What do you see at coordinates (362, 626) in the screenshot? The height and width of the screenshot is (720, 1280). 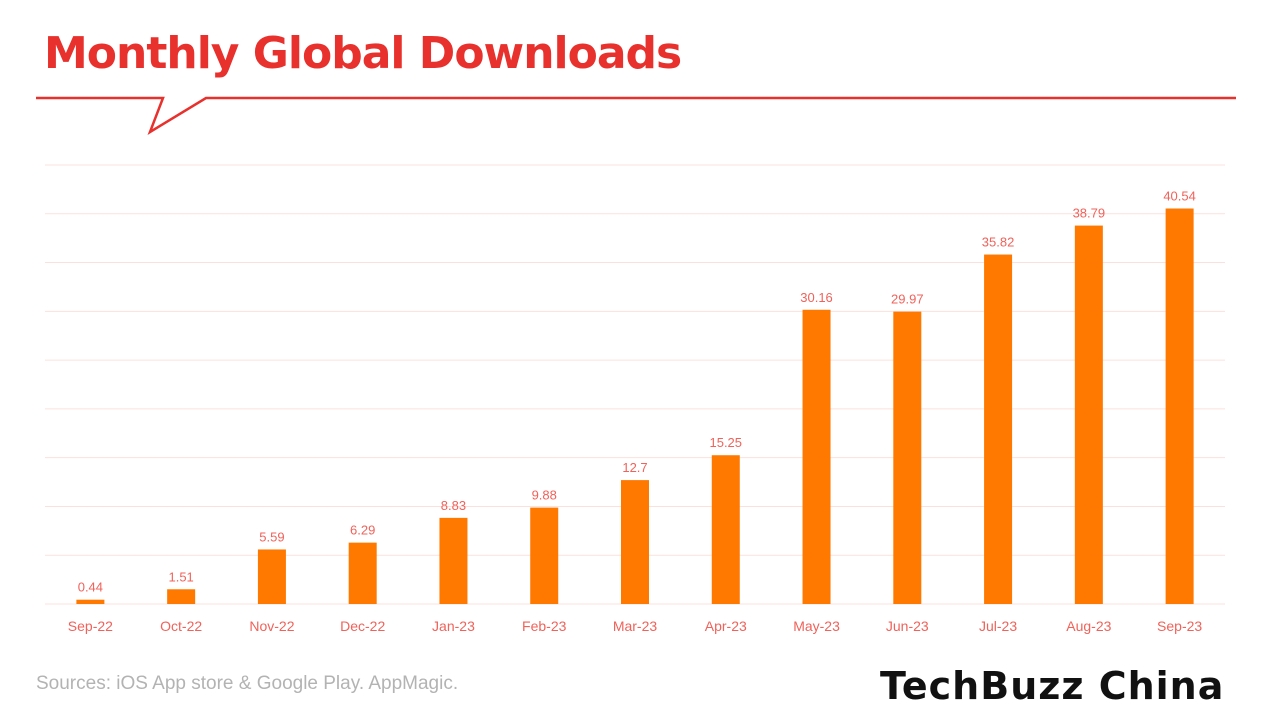 I see `x-tick-label: Dec-22` at bounding box center [362, 626].